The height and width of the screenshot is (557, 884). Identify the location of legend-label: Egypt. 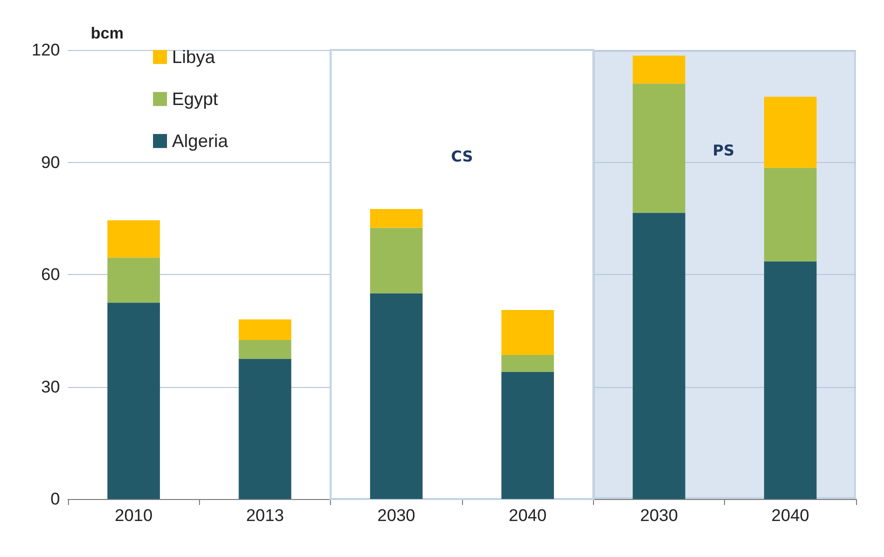
(195, 99).